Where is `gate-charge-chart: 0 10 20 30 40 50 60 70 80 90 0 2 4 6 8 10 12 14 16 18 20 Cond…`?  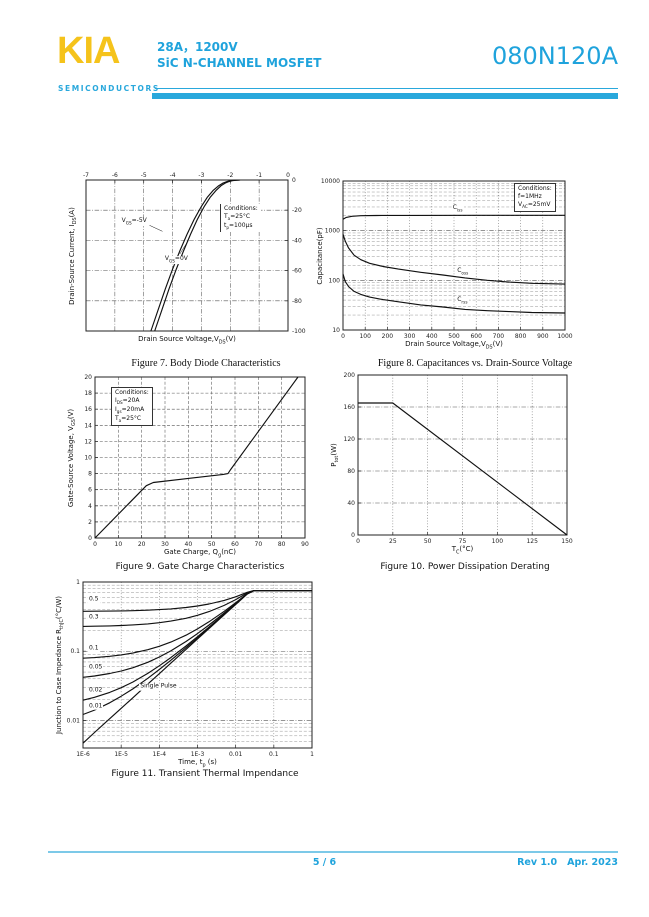
gate-charge-chart: 0 10 20 30 40 50 60 70 80 90 0 2 4 6 8 10 12 14 16 18 20 Cond… is located at coordinates (188, 465).